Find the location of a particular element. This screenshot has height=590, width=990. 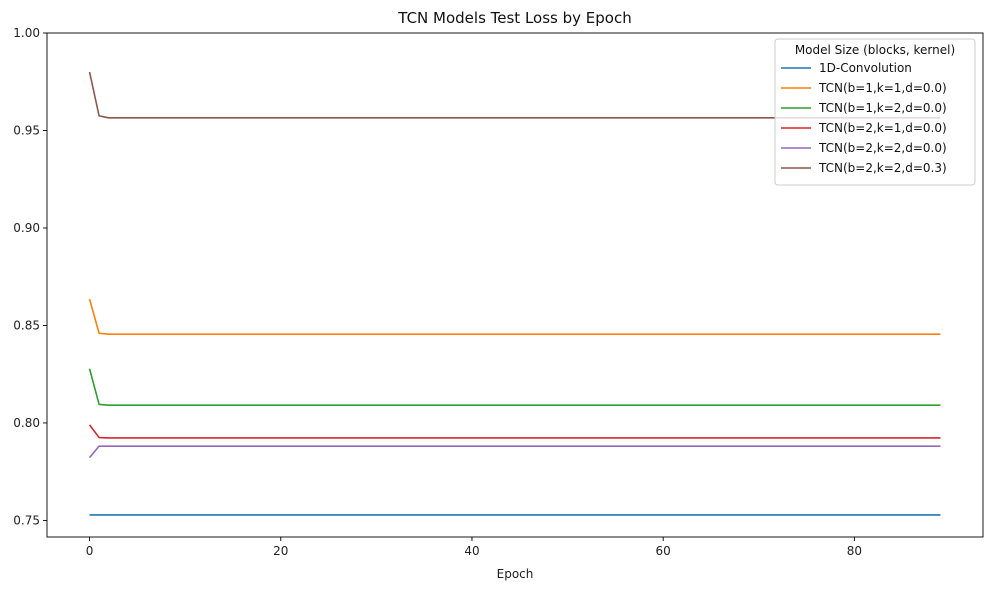

x-tick-label: 20 is located at coordinates (280, 551).